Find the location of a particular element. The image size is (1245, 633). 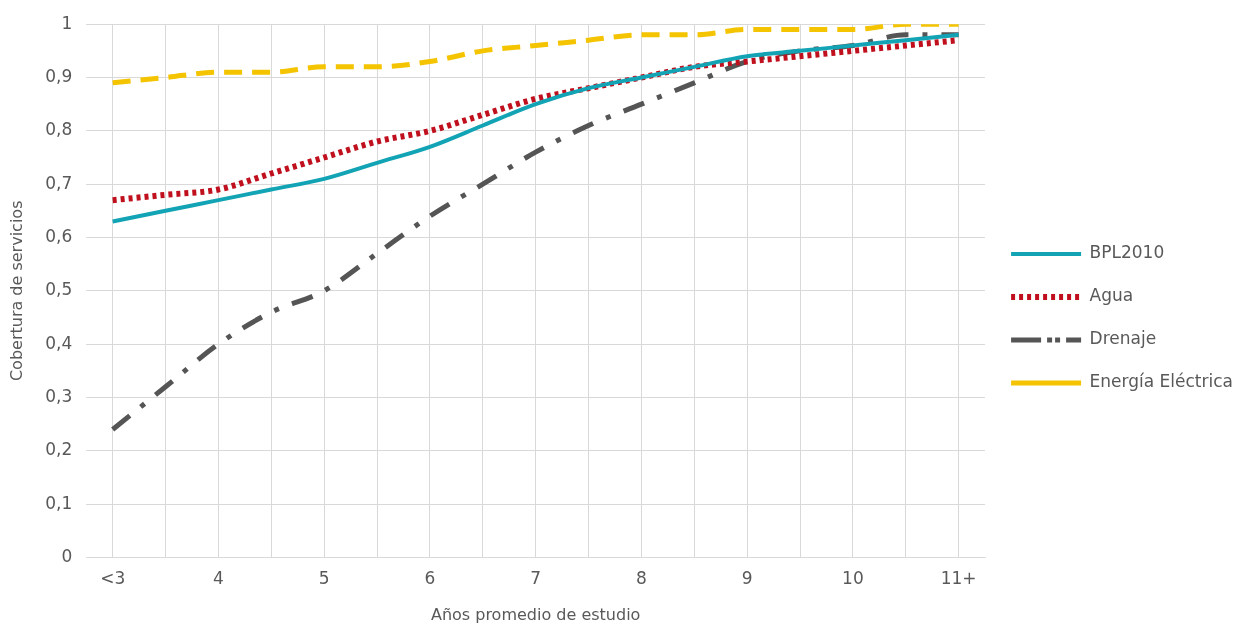

x-tick-label: 4 is located at coordinates (218, 578).